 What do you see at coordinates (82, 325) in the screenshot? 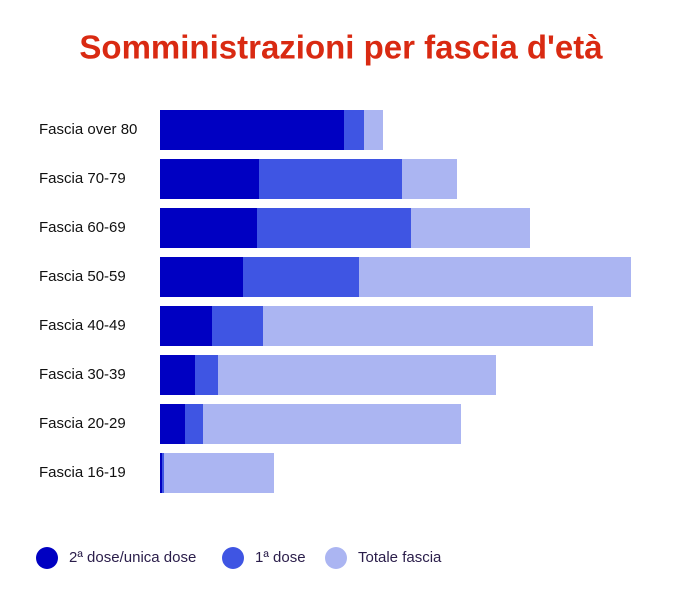
I see `category-label: Fascia 40-49` at bounding box center [82, 325].